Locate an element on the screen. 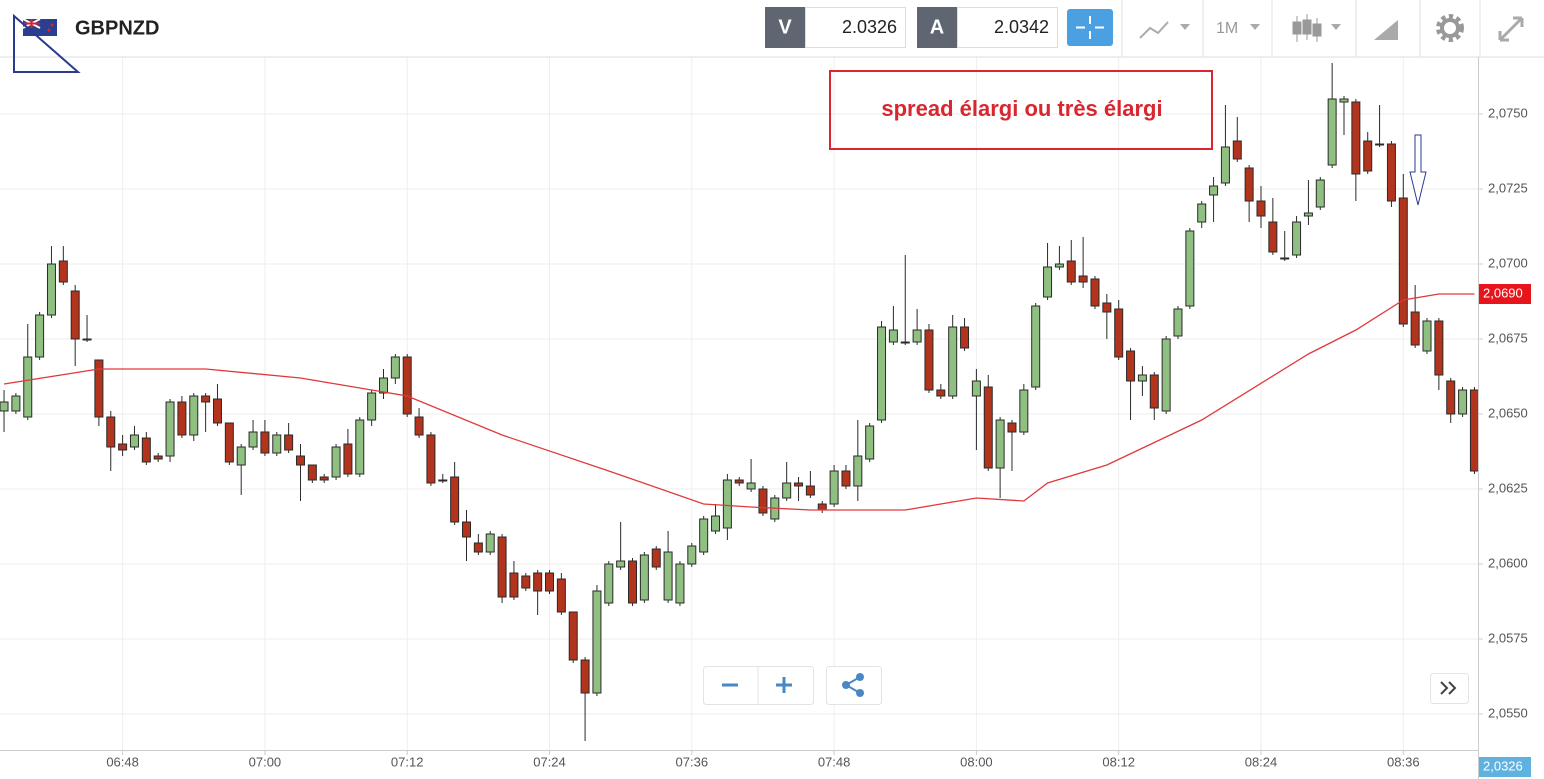 The width and height of the screenshot is (1544, 779). ask-box is located at coordinates (1007, 27).